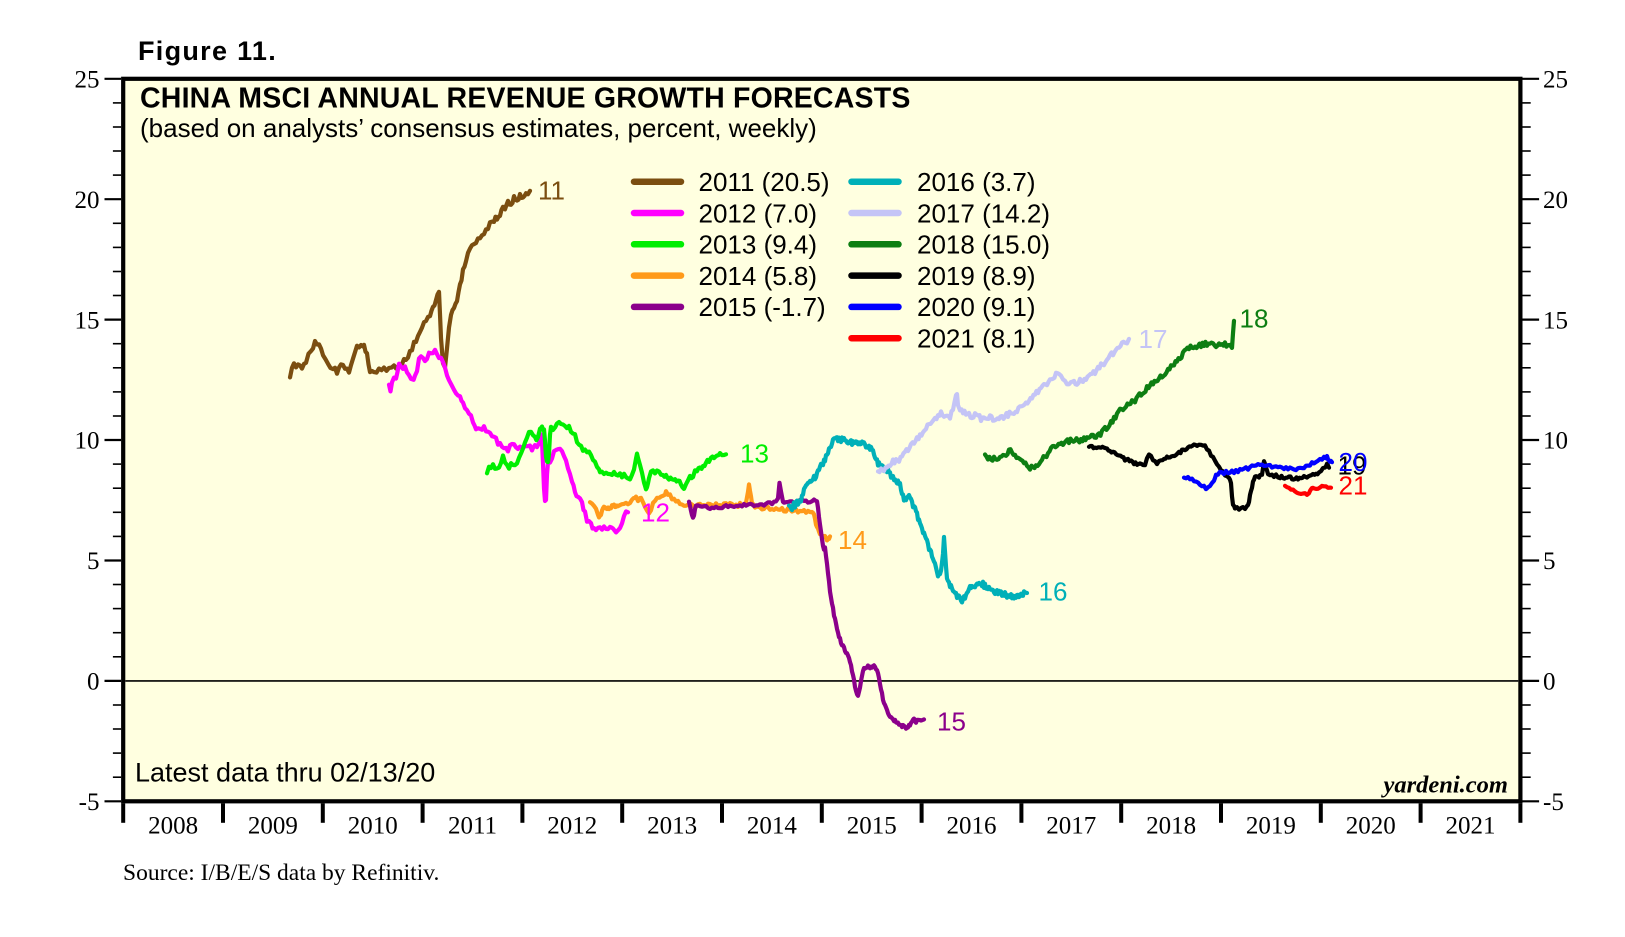 The height and width of the screenshot is (937, 1625). Describe the element at coordinates (758, 245) in the screenshot. I see `svg-text: 2013 (9.4)` at that location.